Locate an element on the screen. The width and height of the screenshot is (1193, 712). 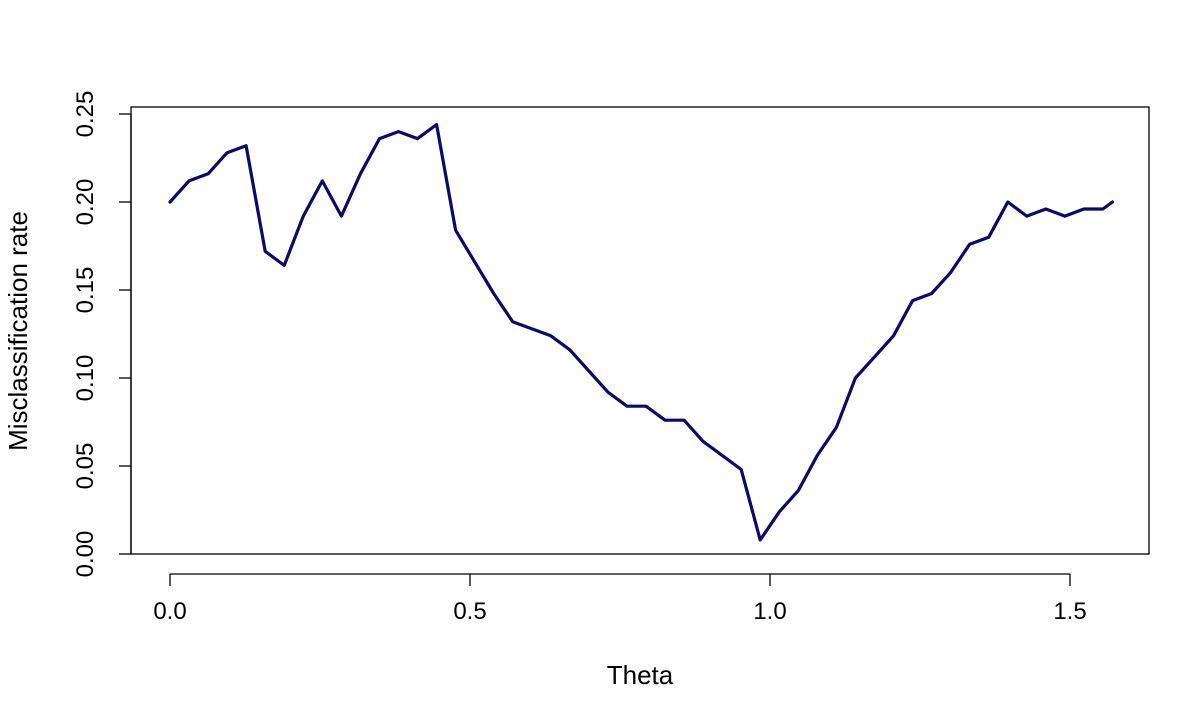
y-tick-label: 0.05 is located at coordinates (85, 466).